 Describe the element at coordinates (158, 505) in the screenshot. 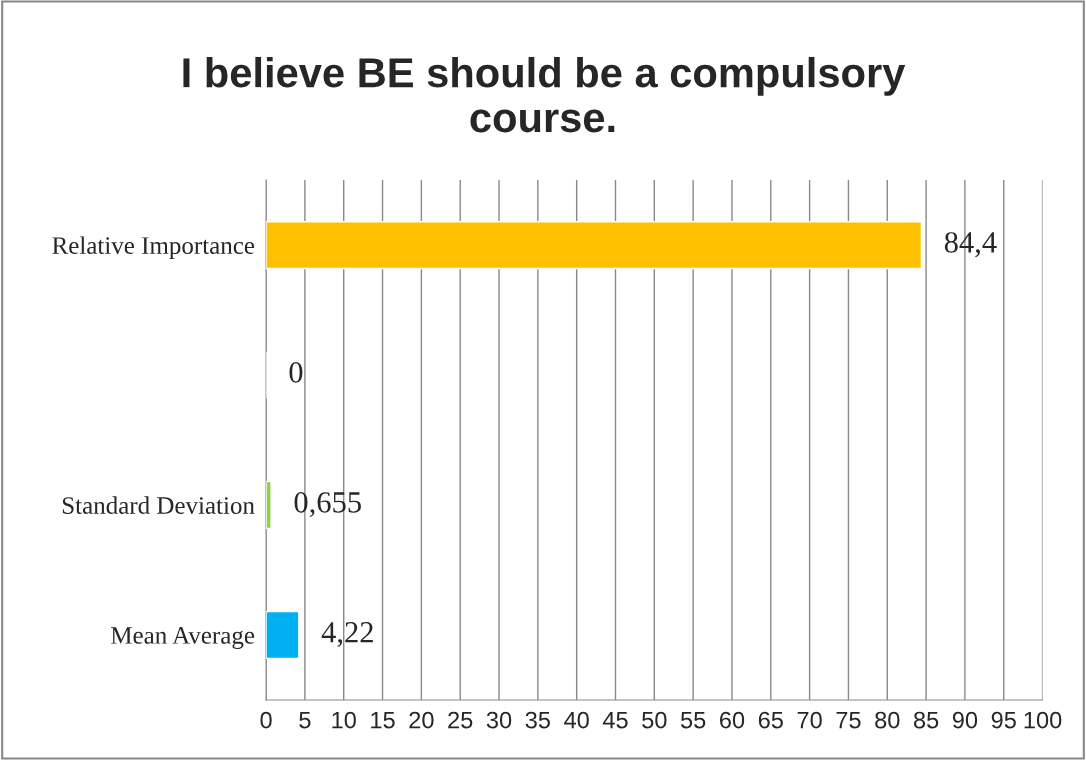

I see `y-tick-label: Standard Deviation` at that location.